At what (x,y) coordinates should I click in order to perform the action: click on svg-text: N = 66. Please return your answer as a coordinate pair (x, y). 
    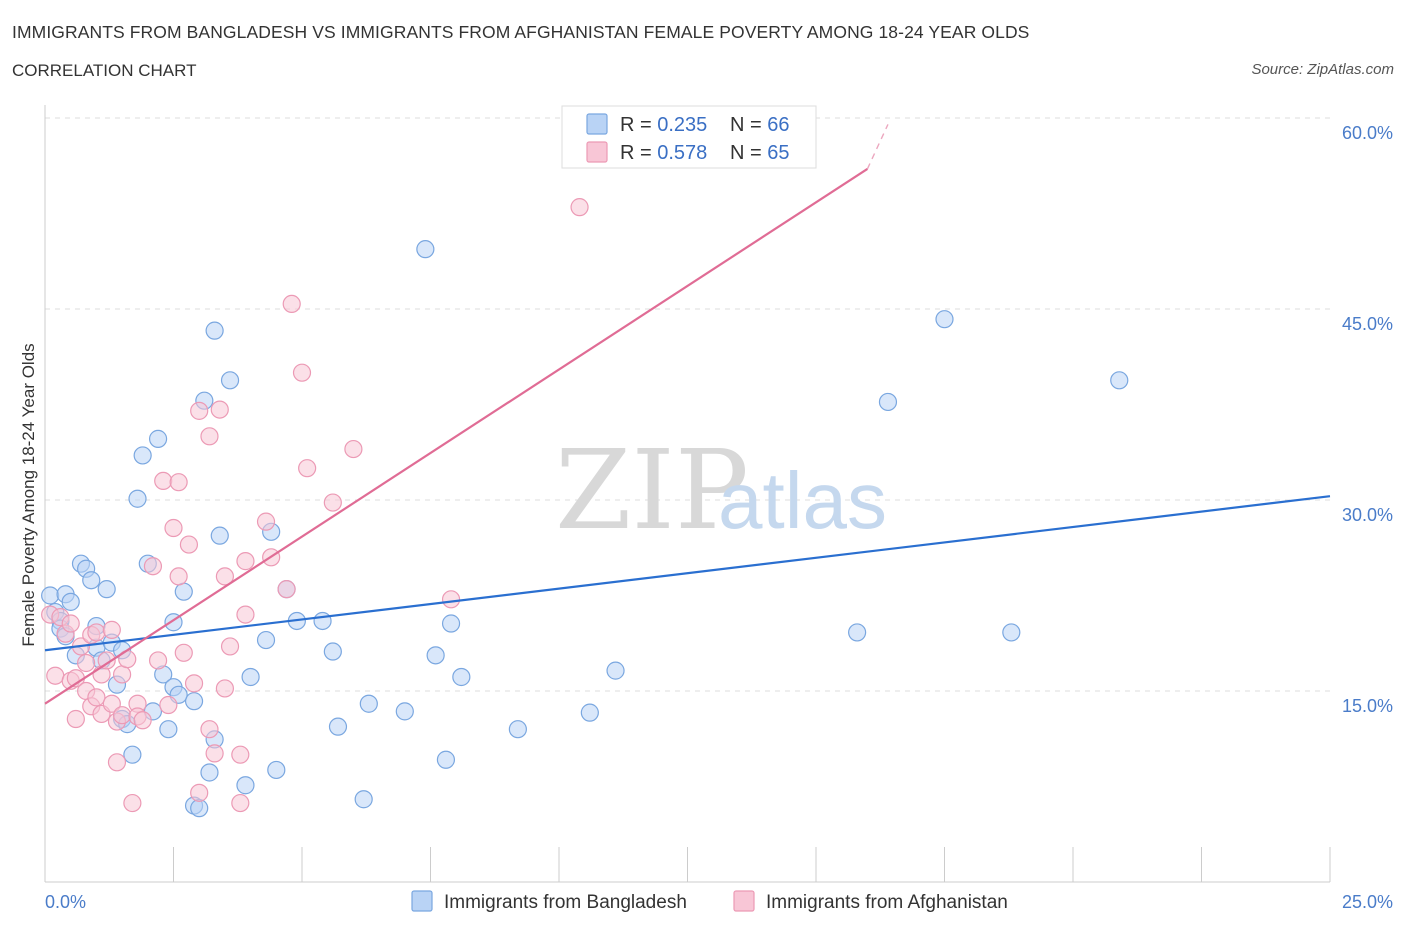
    Looking at the image, I should click on (760, 125).